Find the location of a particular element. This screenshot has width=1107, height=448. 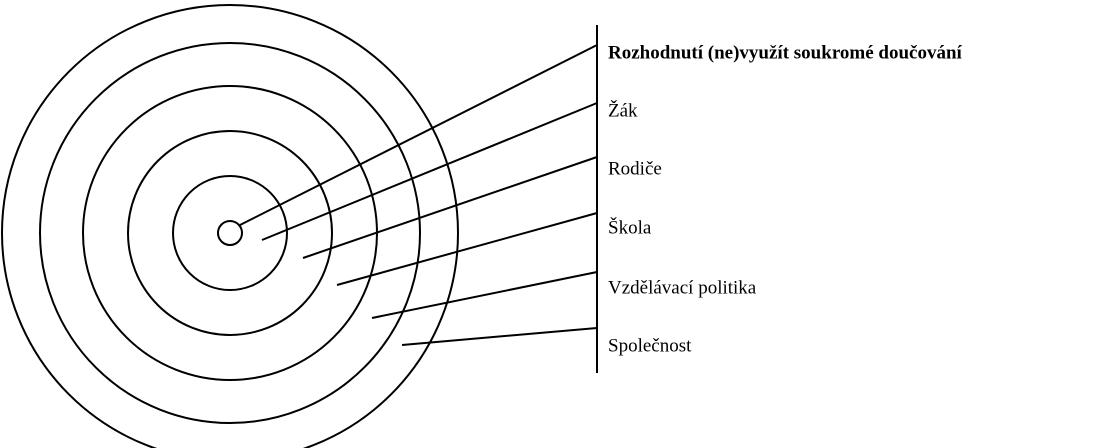

layer-label: Společnost is located at coordinates (650, 345).